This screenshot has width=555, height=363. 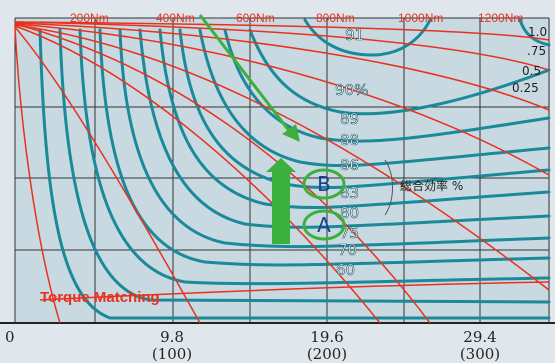 What do you see at coordinates (100, 297) in the screenshot?
I see `chart-title: Torque Matching` at bounding box center [100, 297].